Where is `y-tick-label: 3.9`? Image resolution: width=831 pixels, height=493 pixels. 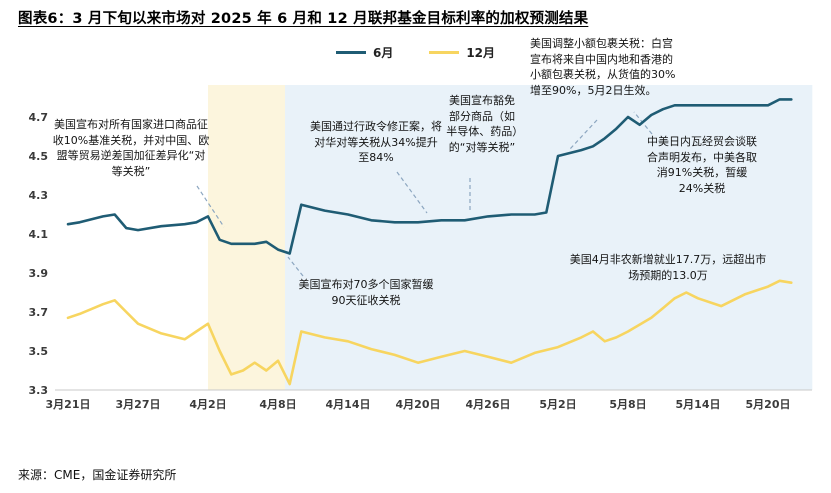
y-tick-label: 3.9 is located at coordinates (39, 273).